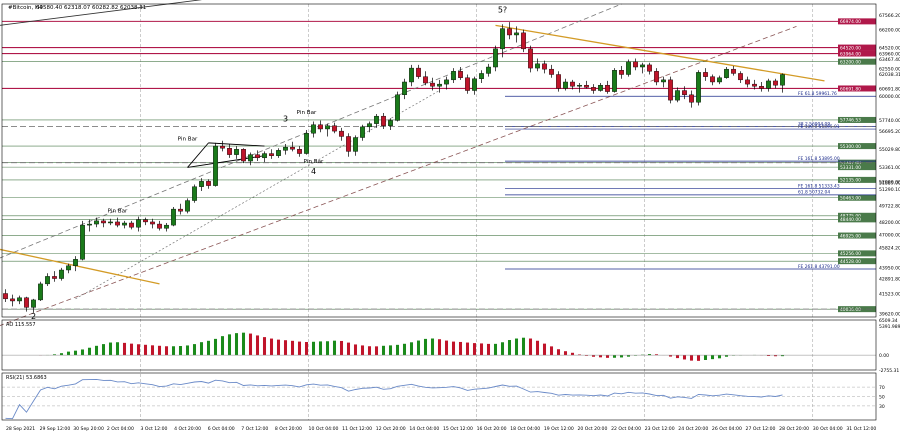 This screenshot has height=433, width=900. Describe the element at coordinates (153, 429) in the screenshot. I see `time-tick-label: 3 Oct 12:00` at that location.